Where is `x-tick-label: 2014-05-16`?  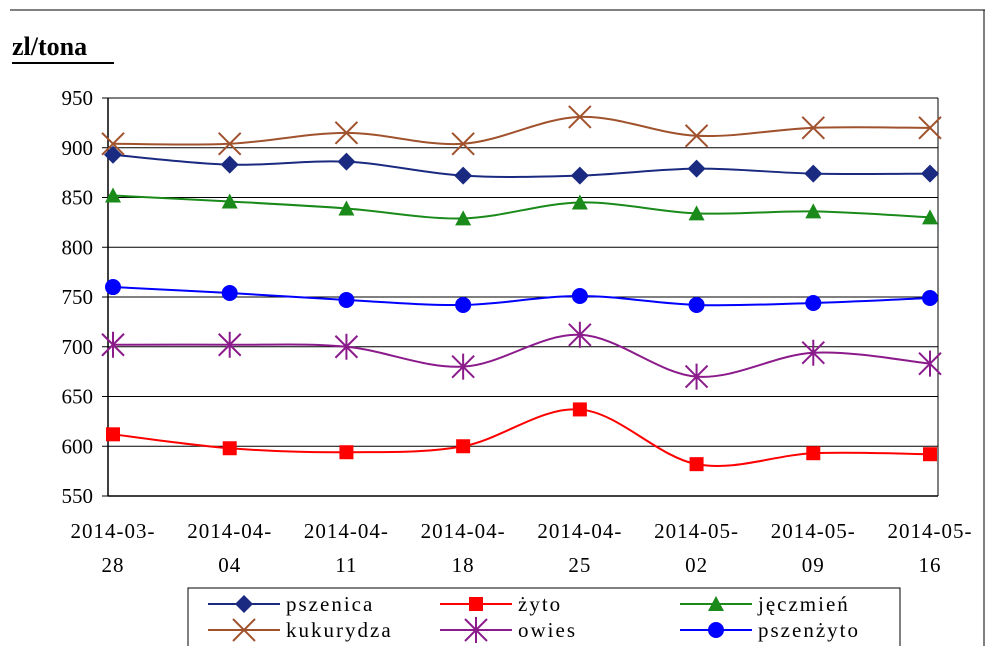
x-tick-label: 2014-05-16 is located at coordinates (930, 548).